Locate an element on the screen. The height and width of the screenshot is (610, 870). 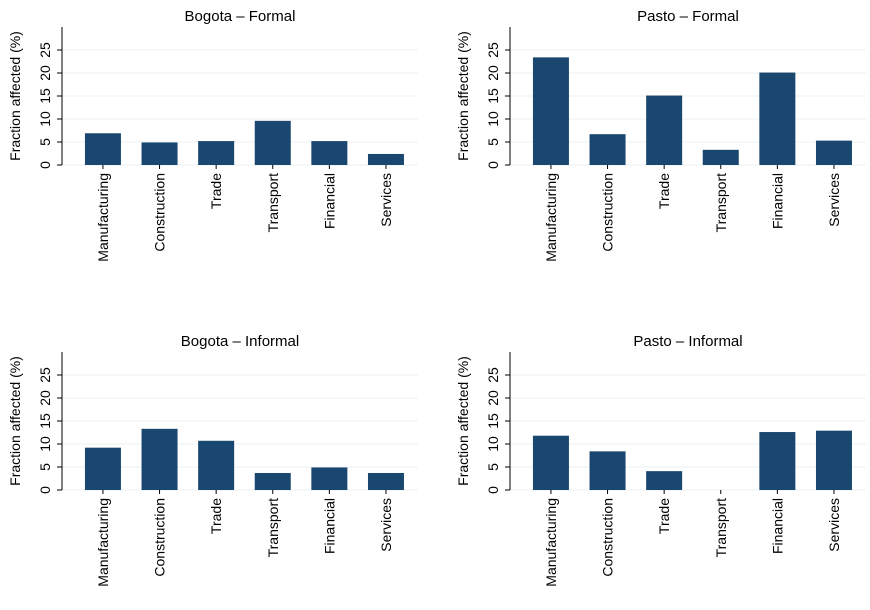
panel-title: Bogota – Formal is located at coordinates (240, 16).